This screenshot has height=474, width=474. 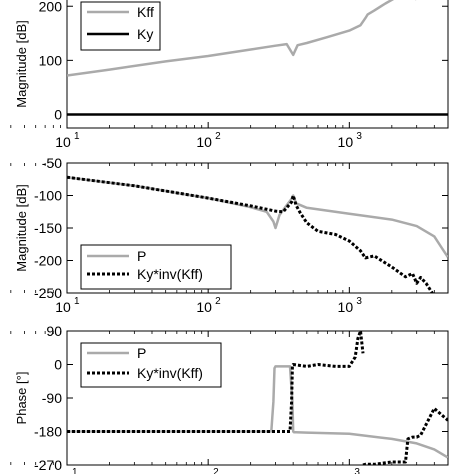 I want to click on series-line-kff, so click(x=242, y=38).